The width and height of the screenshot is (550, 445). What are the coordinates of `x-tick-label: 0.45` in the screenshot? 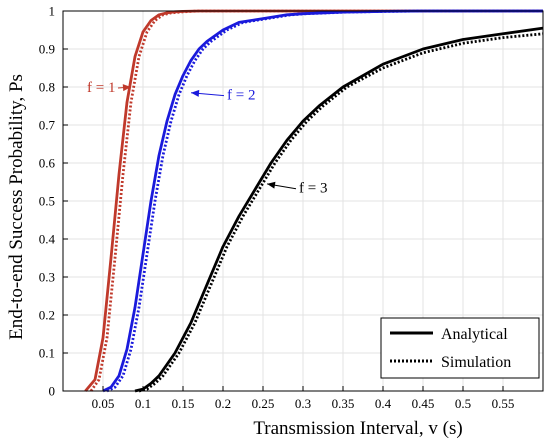 It's located at (423, 403).